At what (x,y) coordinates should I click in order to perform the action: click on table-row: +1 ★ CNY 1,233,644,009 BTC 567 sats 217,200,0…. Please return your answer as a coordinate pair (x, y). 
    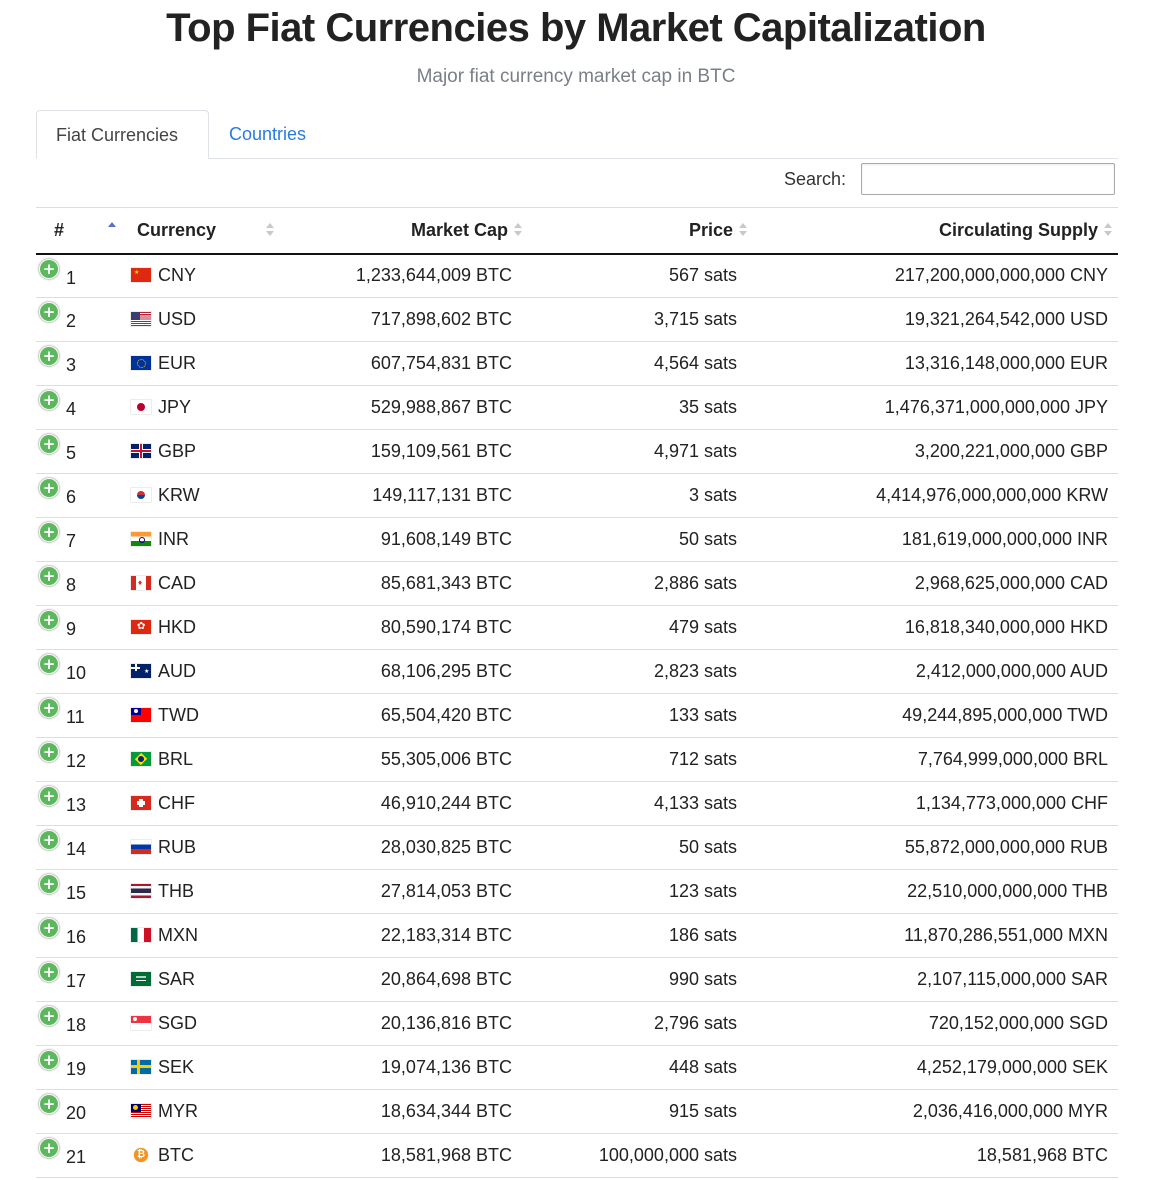
    Looking at the image, I should click on (577, 275).